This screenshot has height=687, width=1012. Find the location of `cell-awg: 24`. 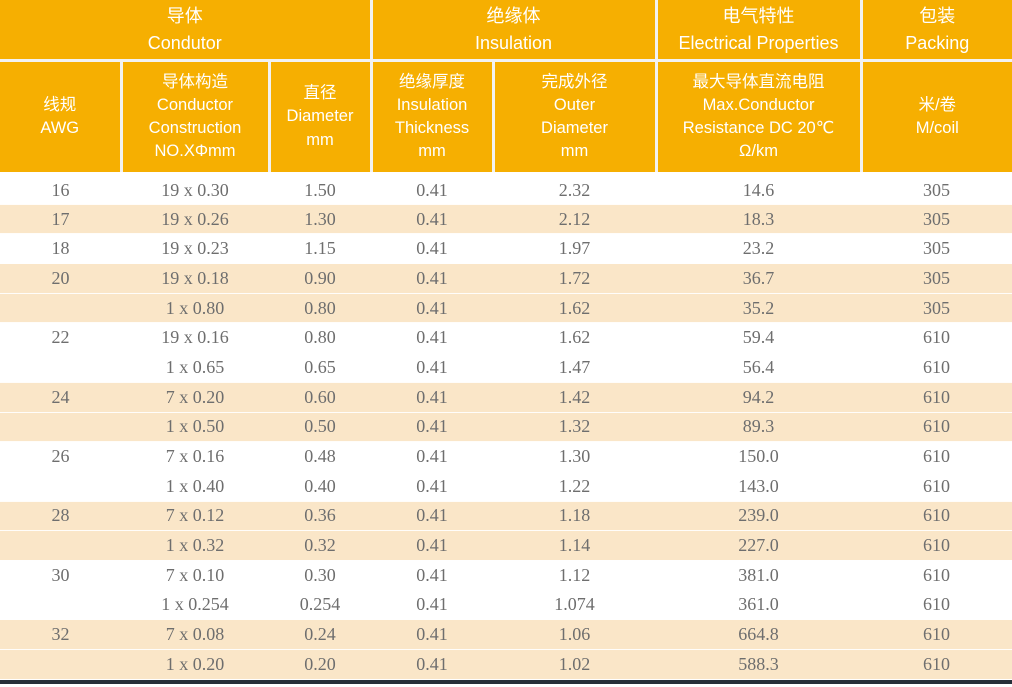

cell-awg: 24 is located at coordinates (60, 397).